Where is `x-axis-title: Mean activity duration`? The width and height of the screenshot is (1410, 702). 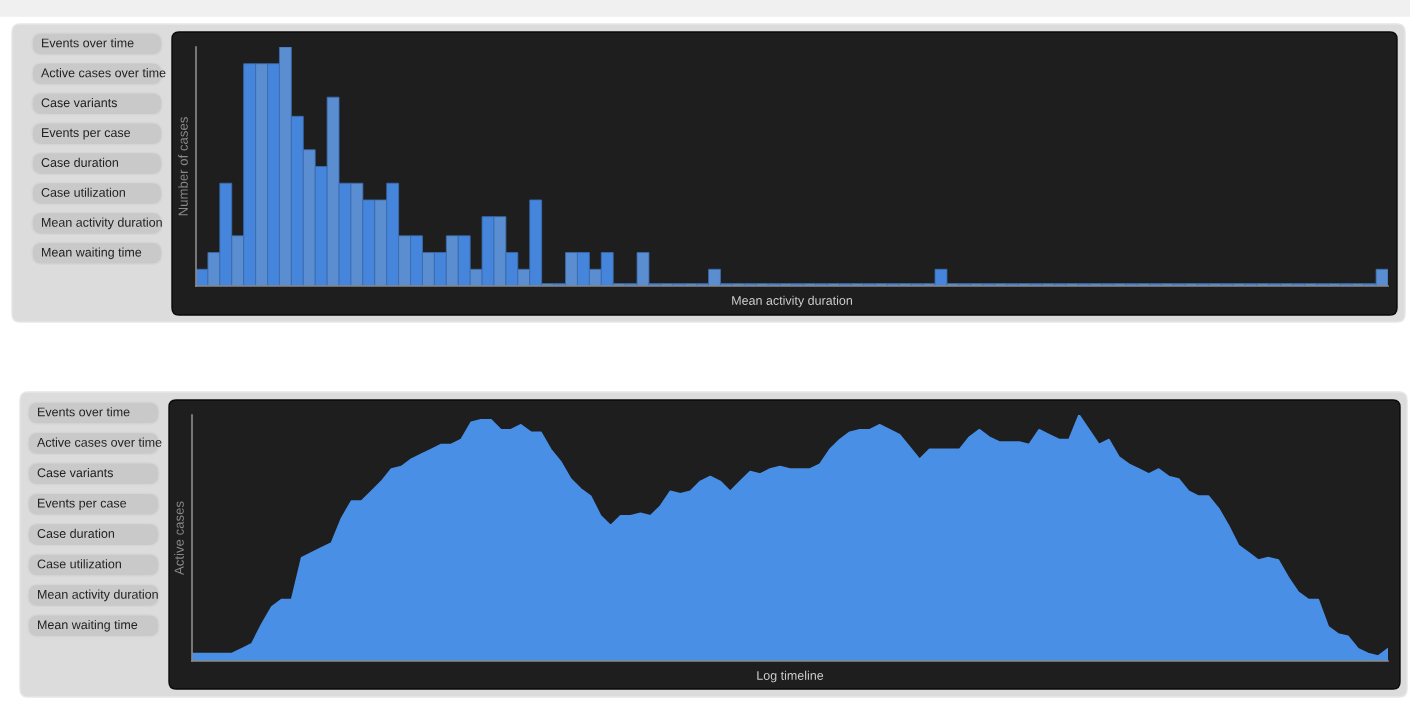 x-axis-title: Mean activity duration is located at coordinates (792, 301).